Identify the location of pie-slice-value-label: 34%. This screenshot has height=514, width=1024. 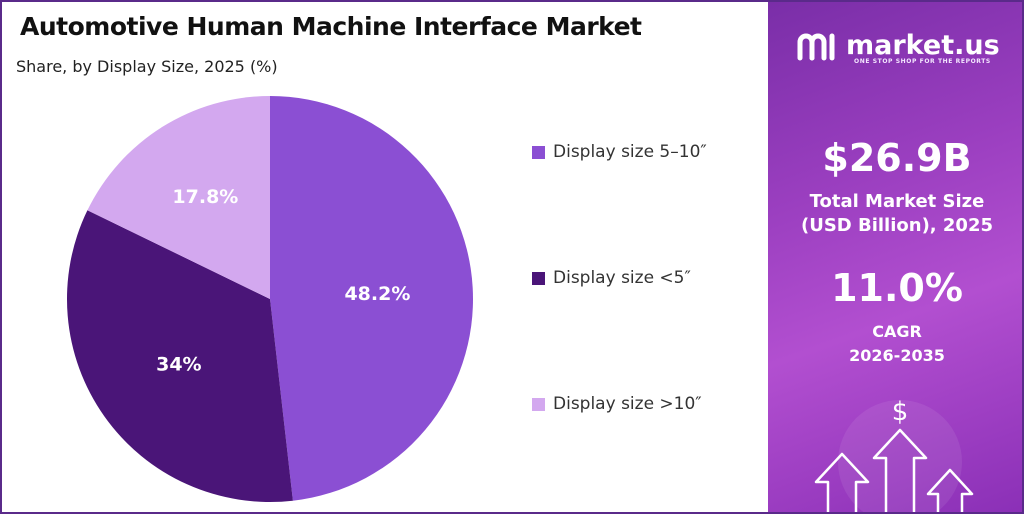
(178, 364).